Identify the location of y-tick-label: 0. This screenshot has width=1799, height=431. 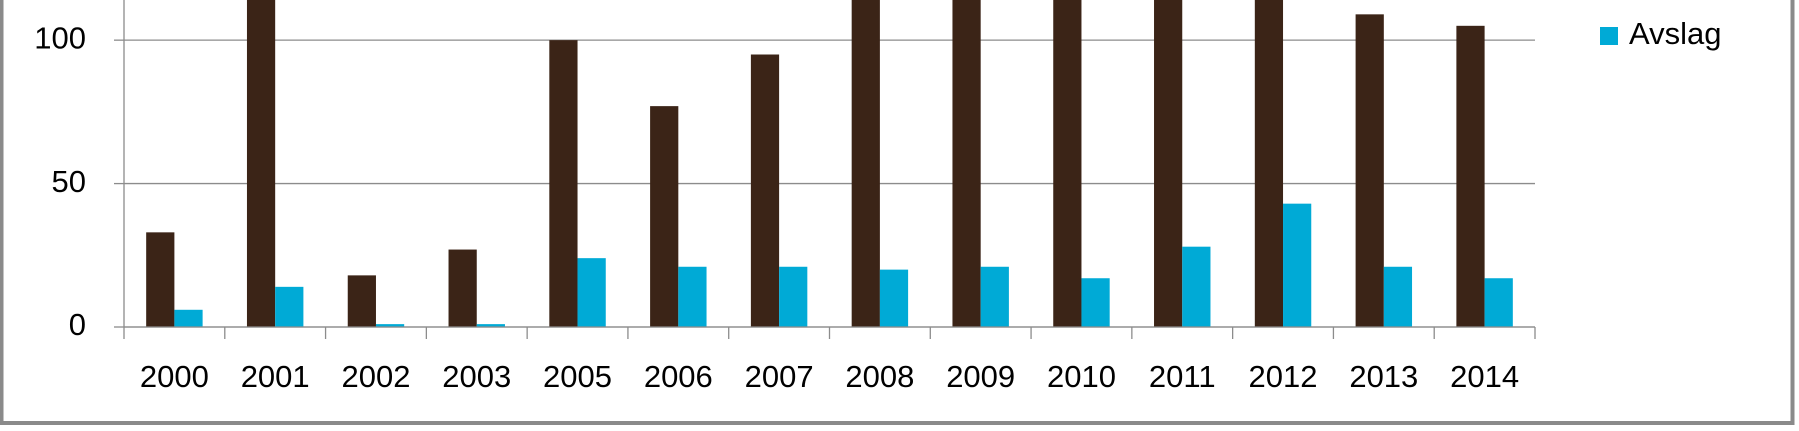
(77, 324).